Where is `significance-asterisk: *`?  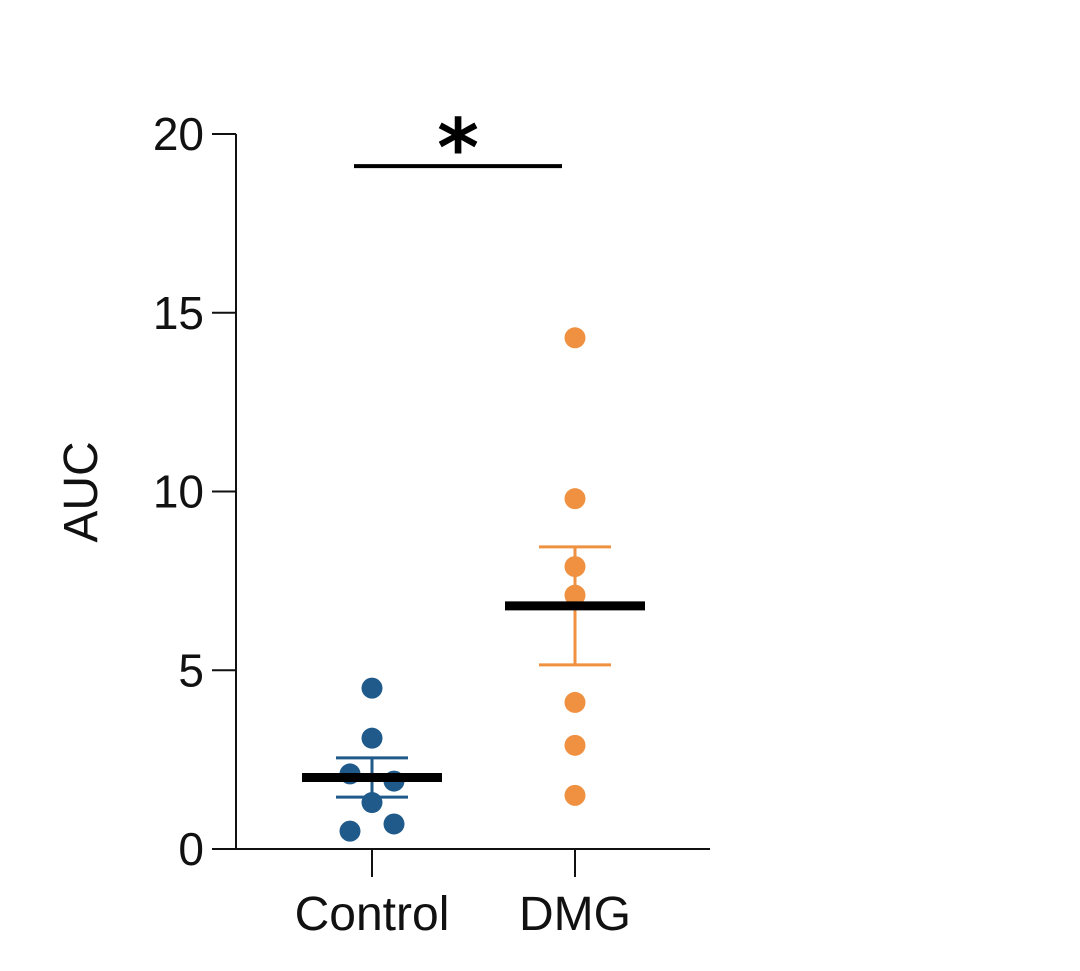 significance-asterisk: * is located at coordinates (458, 148).